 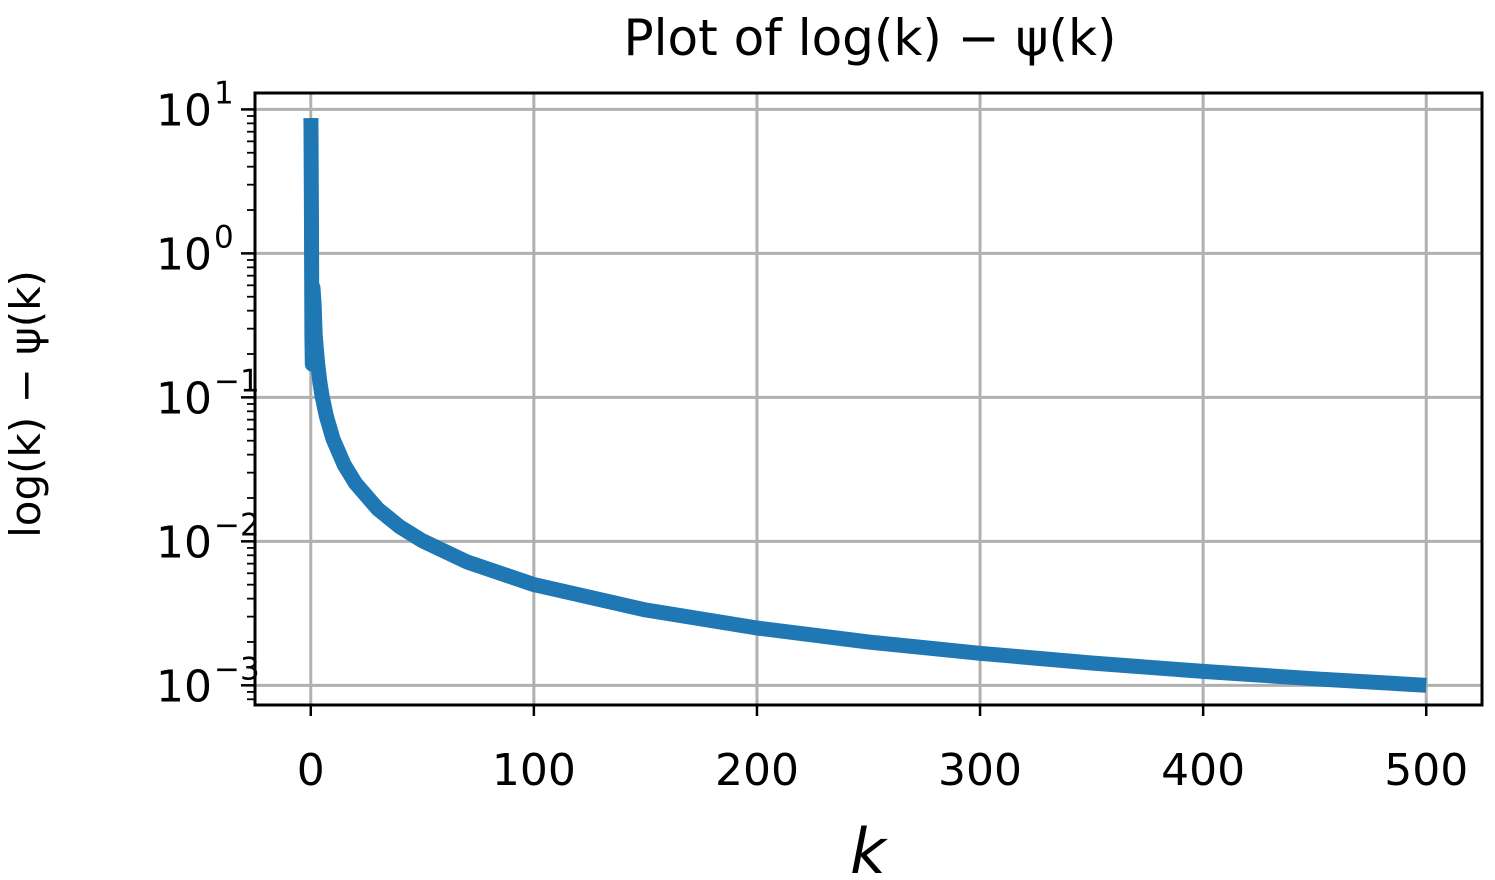 What do you see at coordinates (237, 525) in the screenshot?
I see `y-tick-exponent: −2` at bounding box center [237, 525].